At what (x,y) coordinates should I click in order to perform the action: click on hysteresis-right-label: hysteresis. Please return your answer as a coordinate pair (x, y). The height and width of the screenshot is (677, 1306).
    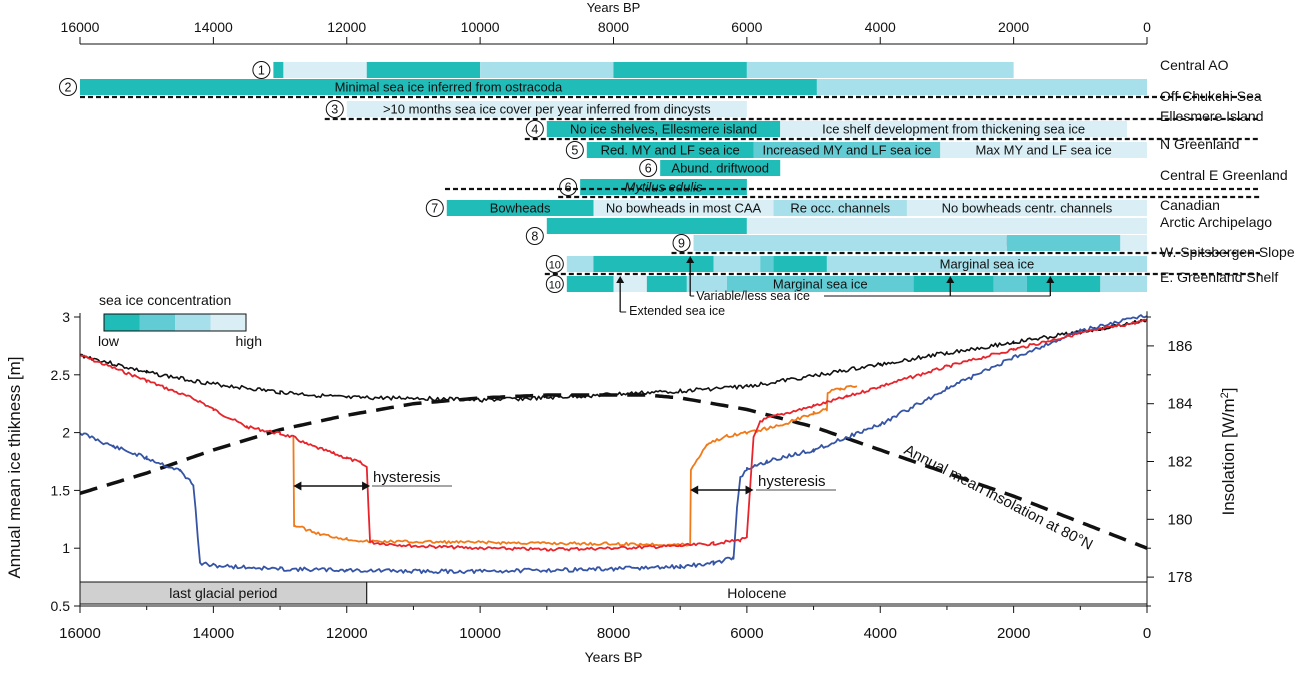
    Looking at the image, I should click on (792, 481).